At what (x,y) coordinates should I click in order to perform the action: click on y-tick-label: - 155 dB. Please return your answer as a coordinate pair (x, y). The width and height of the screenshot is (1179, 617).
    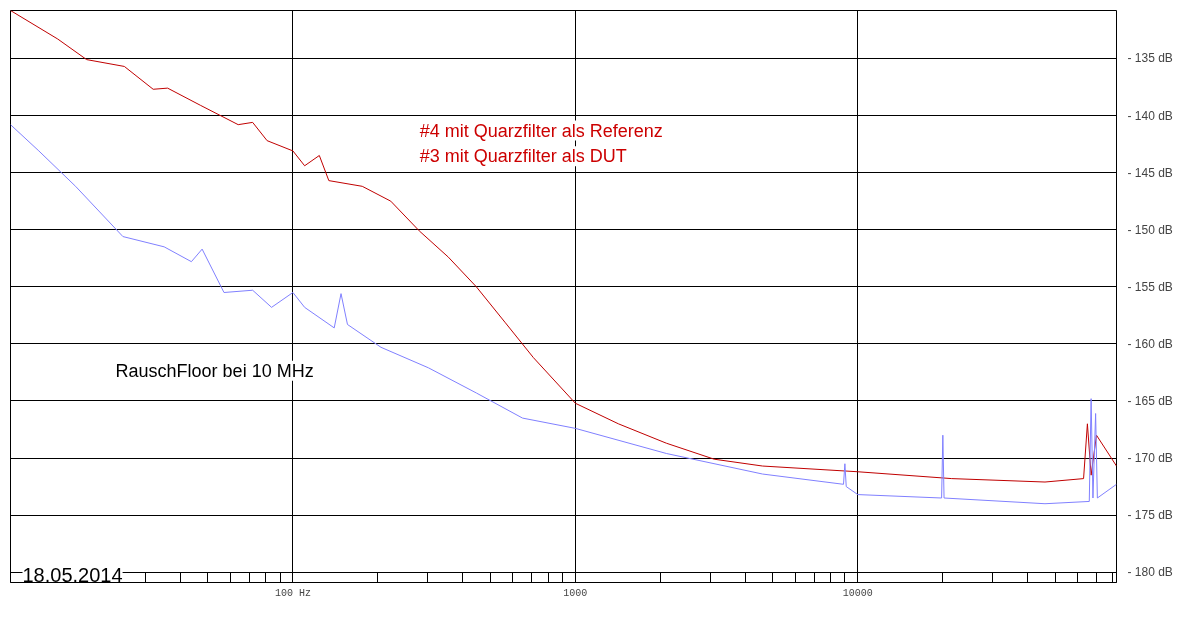
    Looking at the image, I should click on (1150, 286).